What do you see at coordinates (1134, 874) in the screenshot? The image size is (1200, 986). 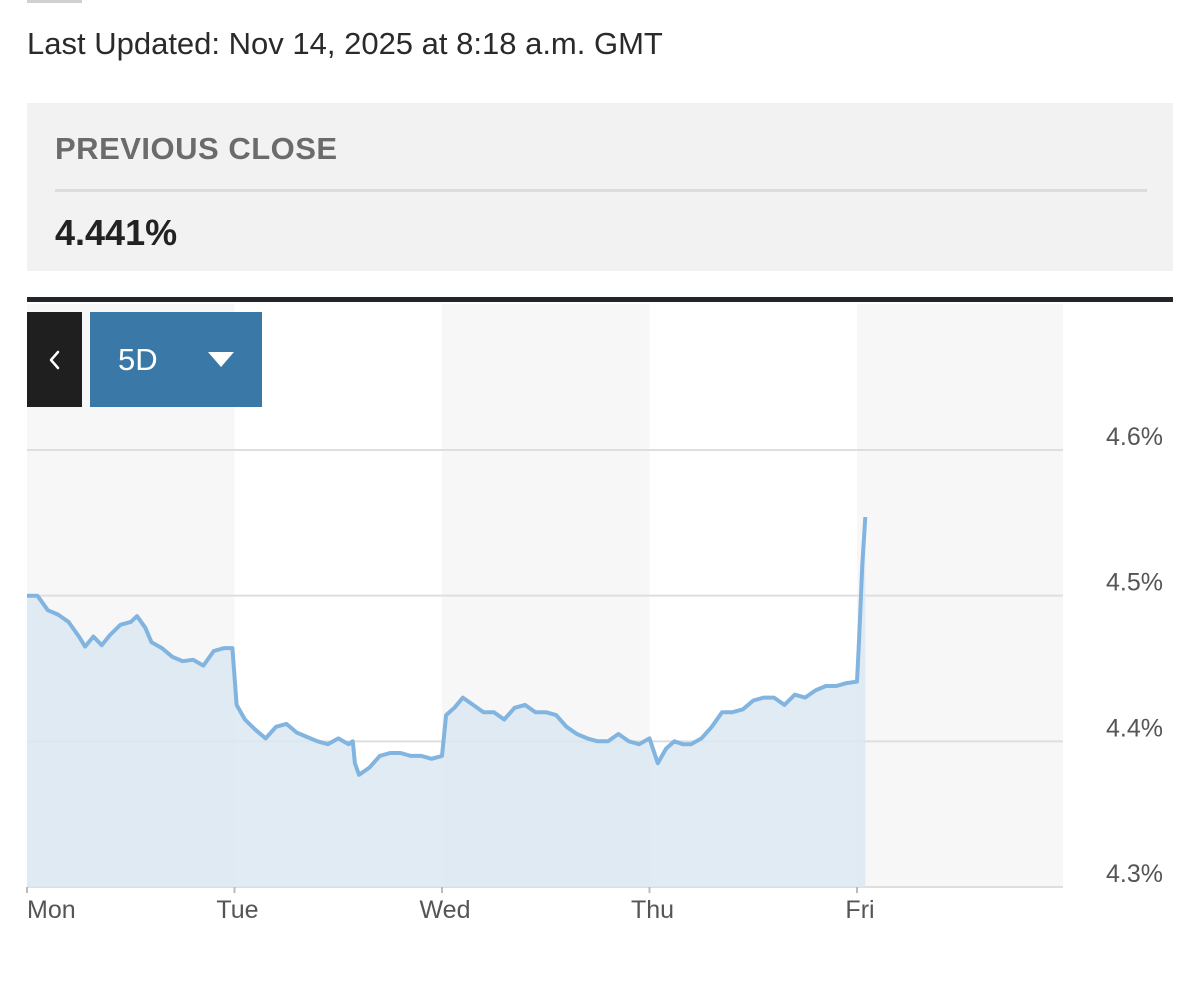 I see `y-tick-label: 4.3%` at bounding box center [1134, 874].